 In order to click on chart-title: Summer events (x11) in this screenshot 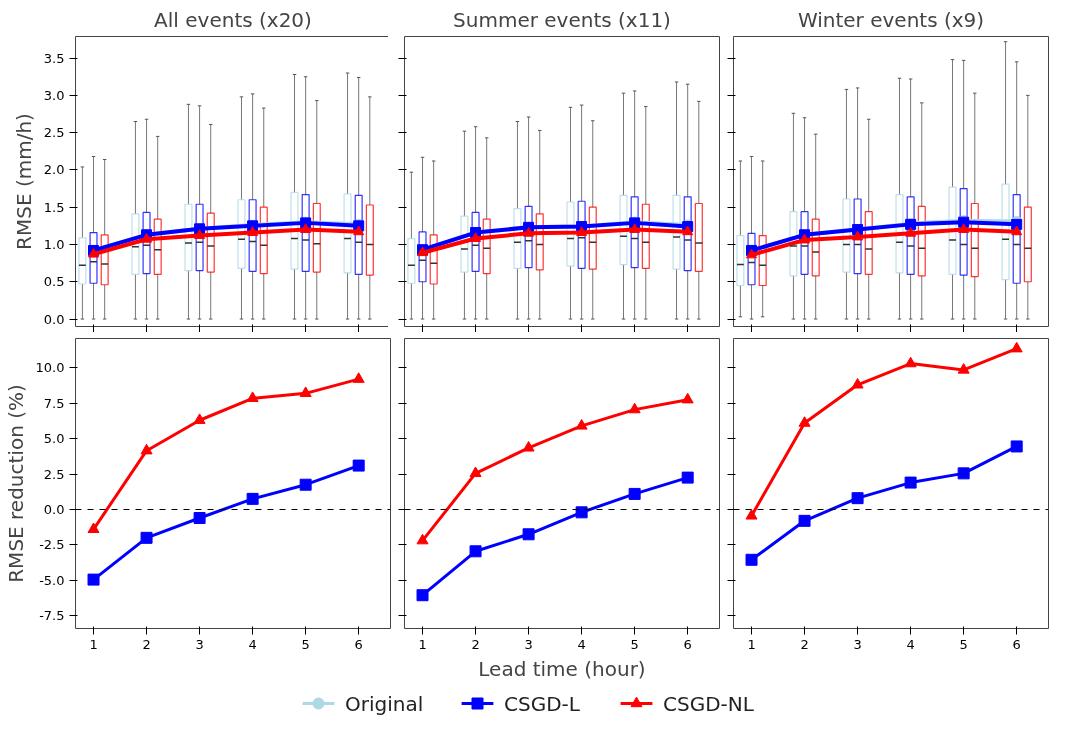, I will do `click(562, 19)`.